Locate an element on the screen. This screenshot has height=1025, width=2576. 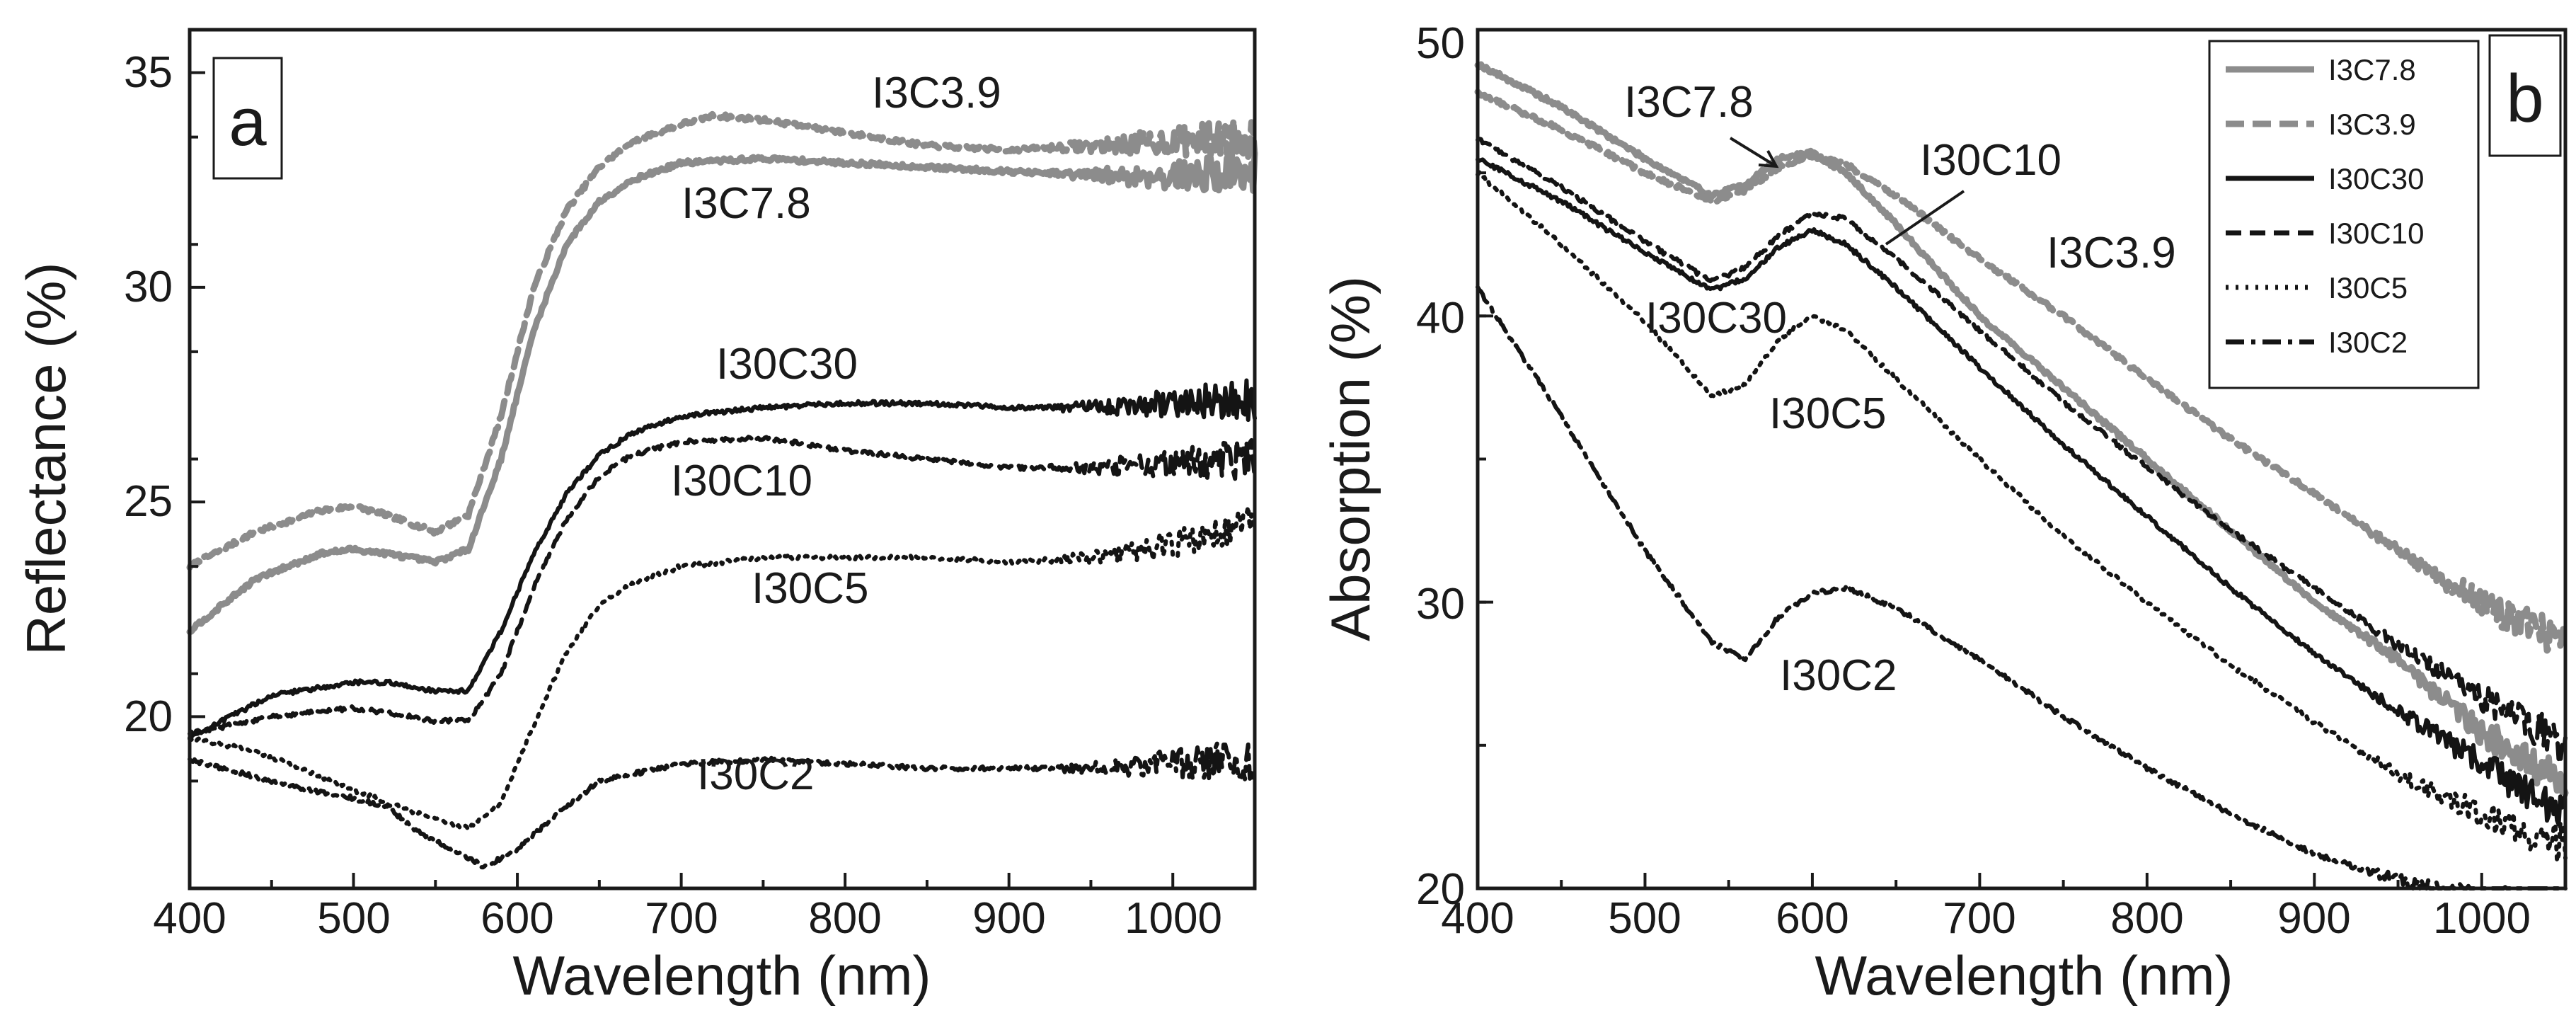
series-line-i30c2 is located at coordinates (722, 805).